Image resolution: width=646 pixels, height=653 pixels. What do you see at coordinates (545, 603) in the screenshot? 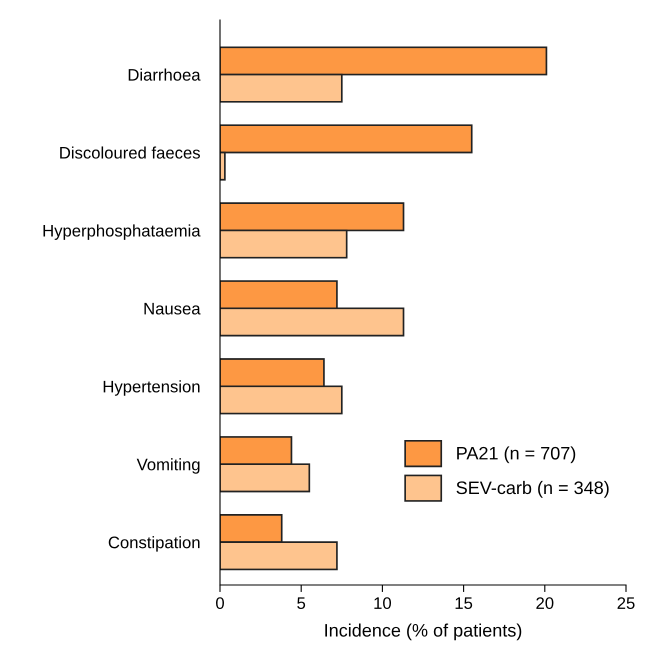
I see `x-tick-label: 20` at bounding box center [545, 603].